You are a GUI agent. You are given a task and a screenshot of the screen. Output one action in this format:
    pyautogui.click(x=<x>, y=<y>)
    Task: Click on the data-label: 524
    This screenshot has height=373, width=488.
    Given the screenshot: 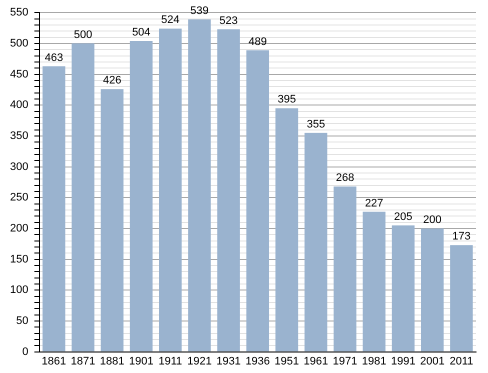 What is the action you would take?
    pyautogui.click(x=170, y=20)
    